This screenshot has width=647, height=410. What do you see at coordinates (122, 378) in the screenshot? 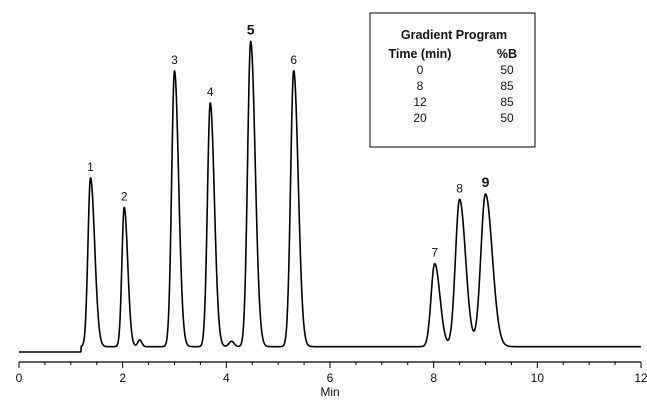
I see `x-tick-label: 2` at bounding box center [122, 378].